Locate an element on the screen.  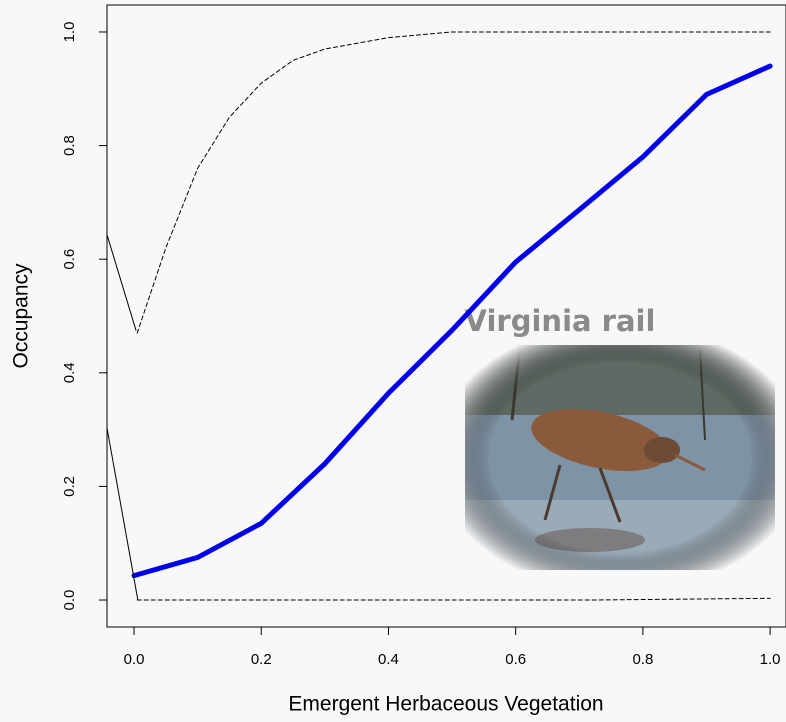
x-tick-label: 0.4 is located at coordinates (388, 659).